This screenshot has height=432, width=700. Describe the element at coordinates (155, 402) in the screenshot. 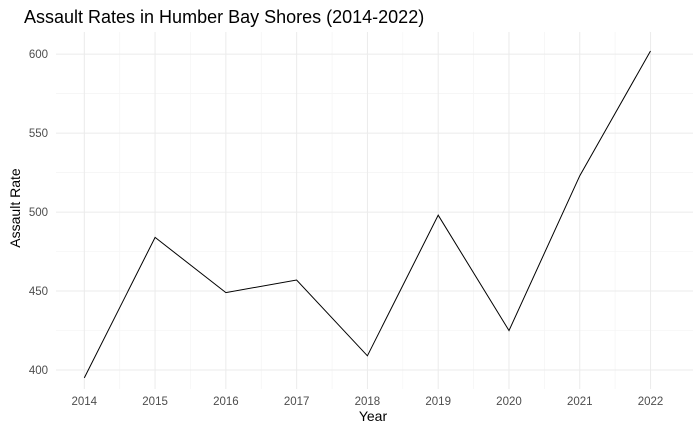

I see `x-tick-label: 2015` at that location.